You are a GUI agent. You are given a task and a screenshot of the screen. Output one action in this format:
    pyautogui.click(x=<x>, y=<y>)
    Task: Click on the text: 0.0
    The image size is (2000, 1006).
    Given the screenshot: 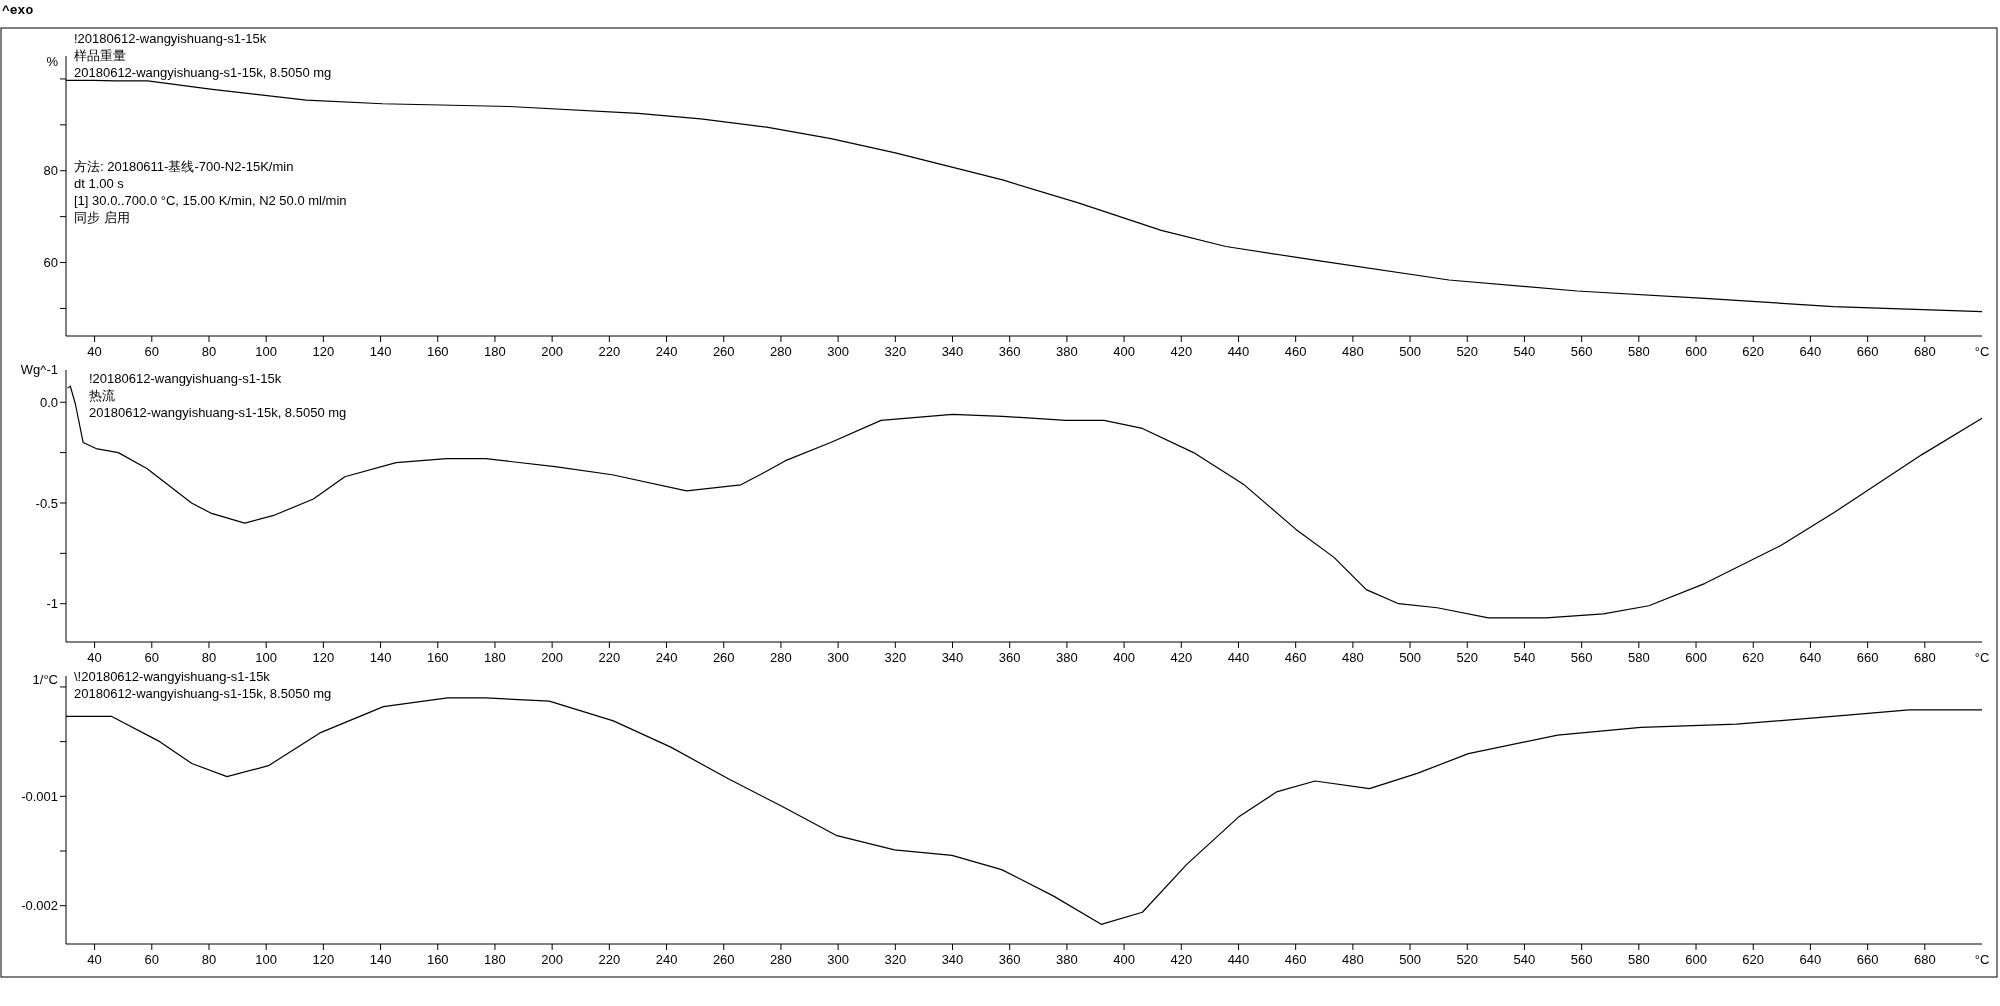 What is the action you would take?
    pyautogui.click(x=48, y=402)
    